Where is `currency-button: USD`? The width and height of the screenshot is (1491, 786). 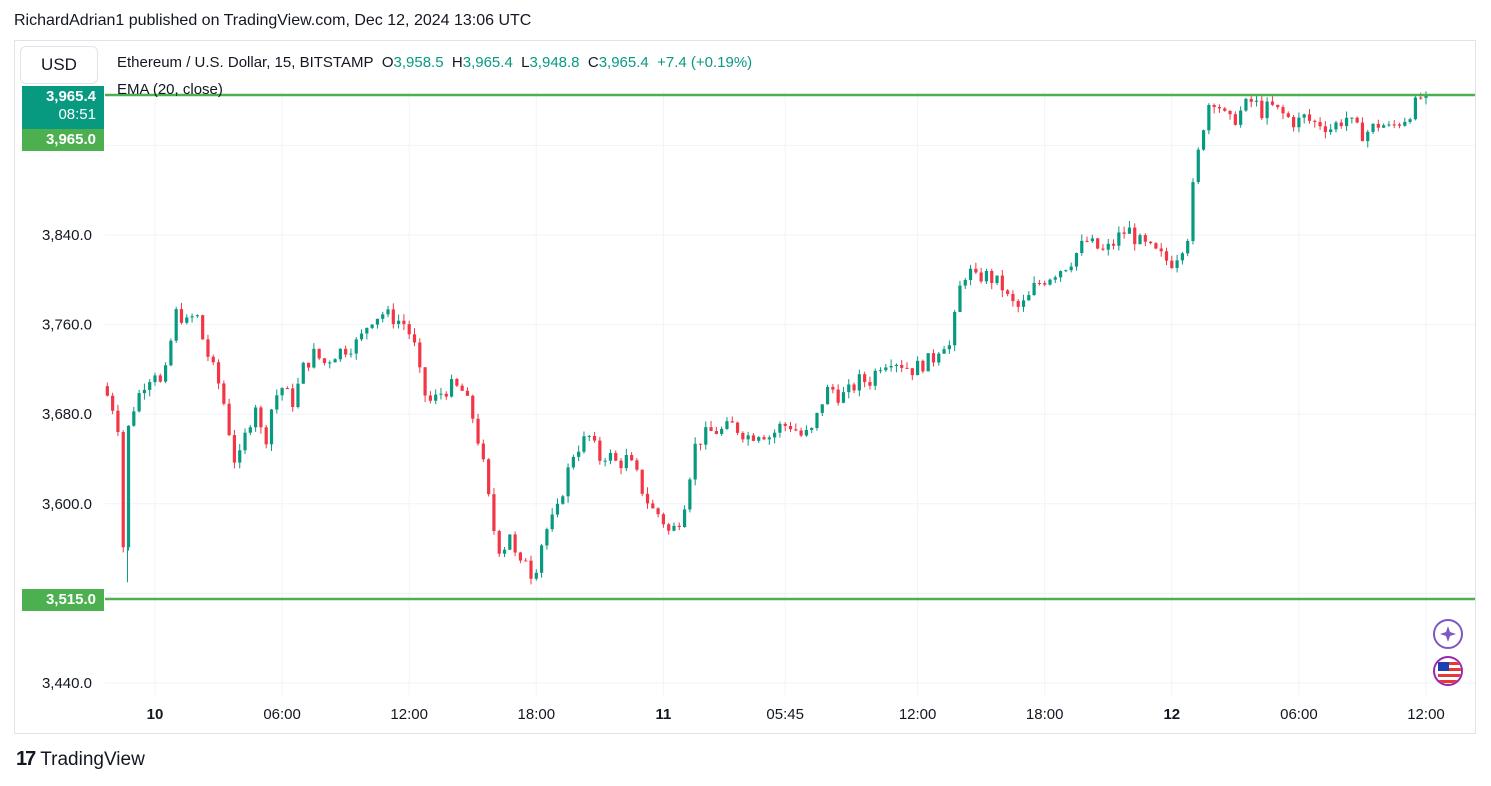
currency-button: USD is located at coordinates (59, 65).